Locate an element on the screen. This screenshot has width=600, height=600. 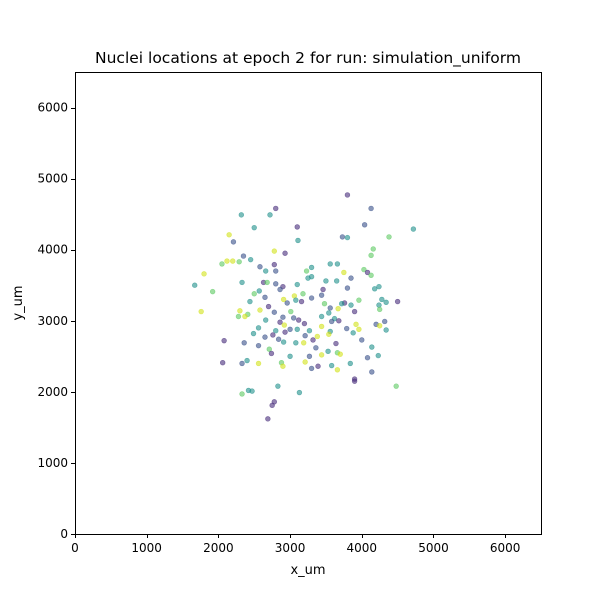
y-axis-label: y_um is located at coordinates (18, 302).